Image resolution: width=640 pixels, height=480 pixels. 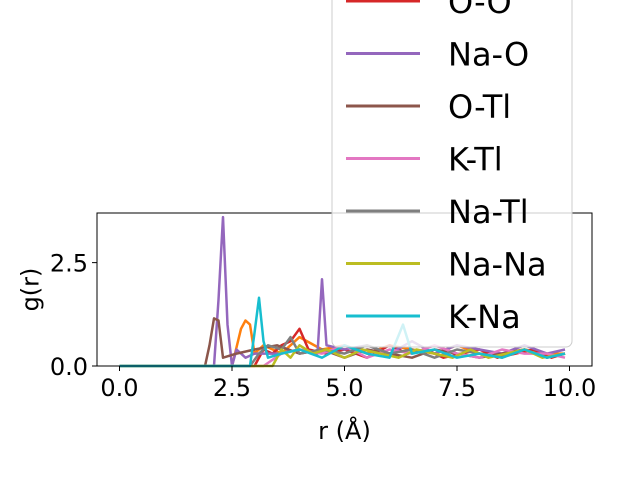 I want to click on y-tick-label: 0.0, so click(x=69, y=367).